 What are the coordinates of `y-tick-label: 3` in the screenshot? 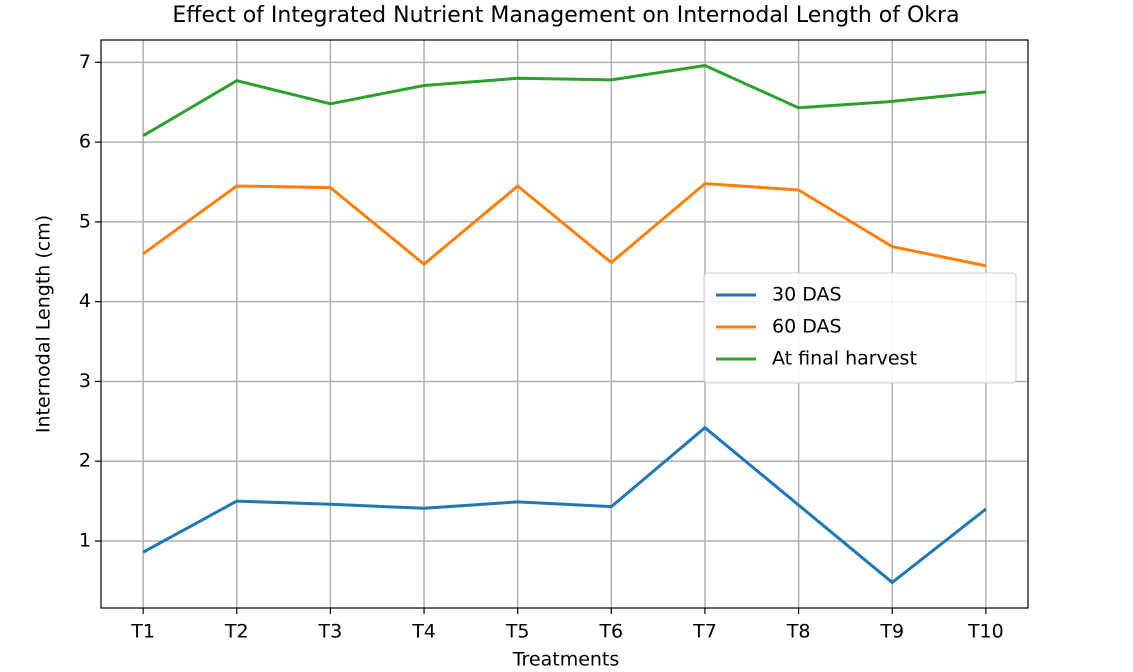 It's located at (85, 381).